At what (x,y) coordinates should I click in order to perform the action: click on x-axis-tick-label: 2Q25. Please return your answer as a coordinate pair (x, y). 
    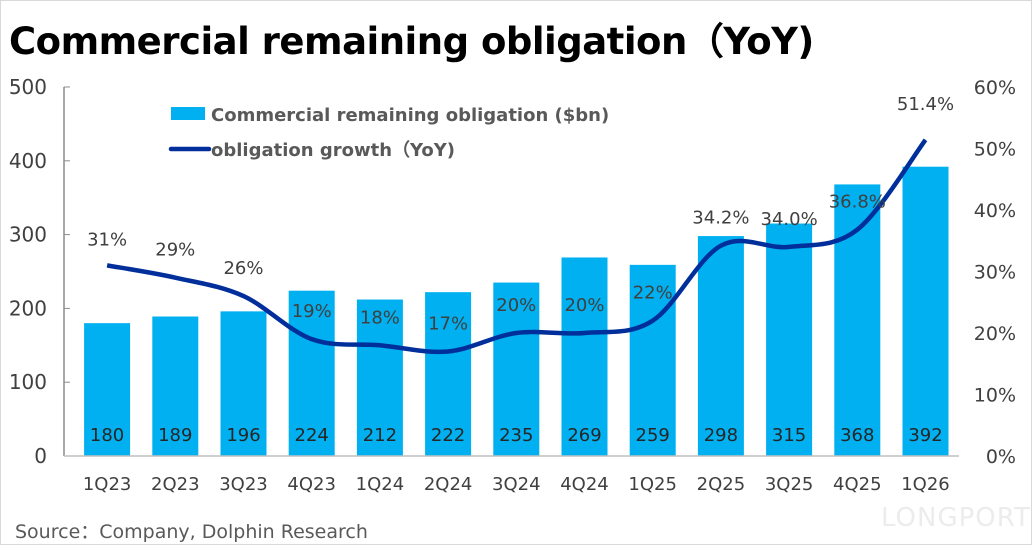
    Looking at the image, I should click on (721, 484).